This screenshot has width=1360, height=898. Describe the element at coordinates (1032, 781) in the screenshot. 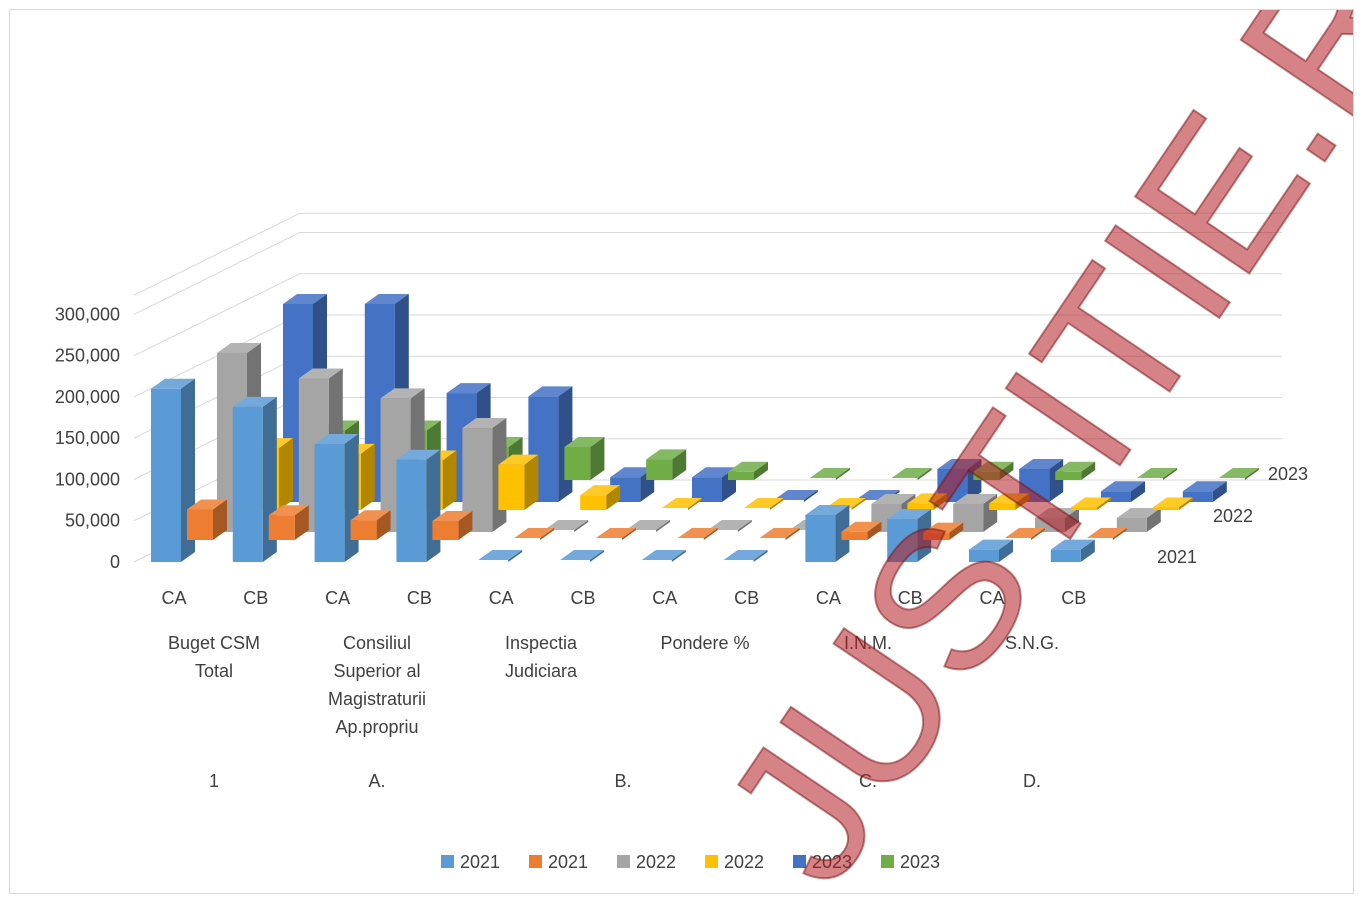

I see `group-code: D.` at that location.